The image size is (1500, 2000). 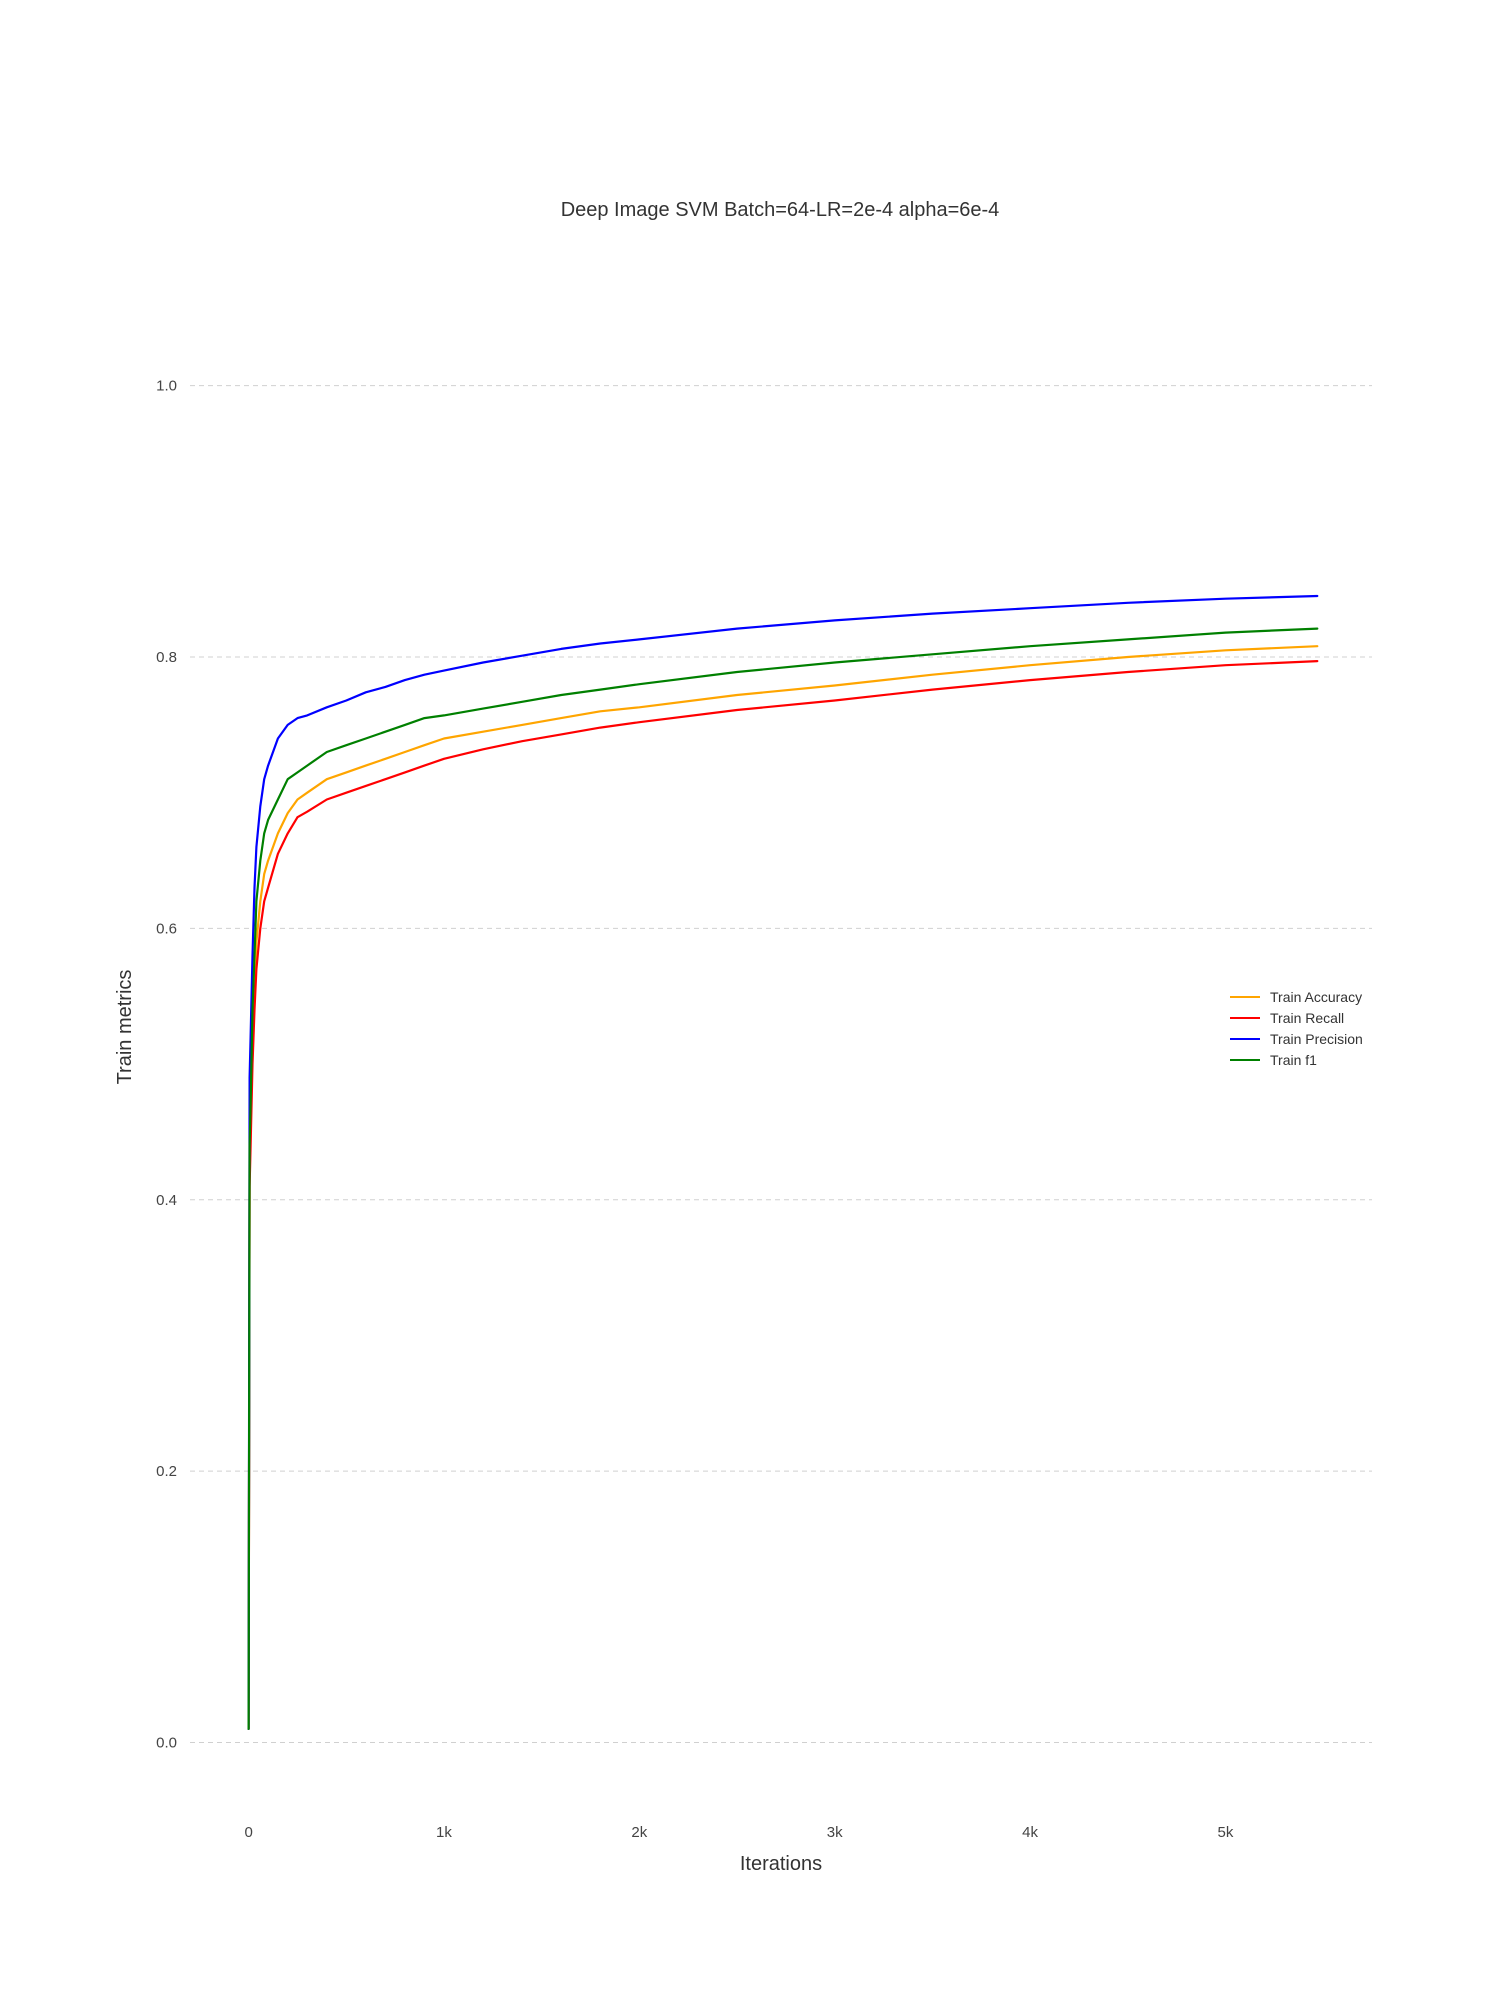 What do you see at coordinates (125, 1027) in the screenshot?
I see `y-axis-title: Train metrics` at bounding box center [125, 1027].